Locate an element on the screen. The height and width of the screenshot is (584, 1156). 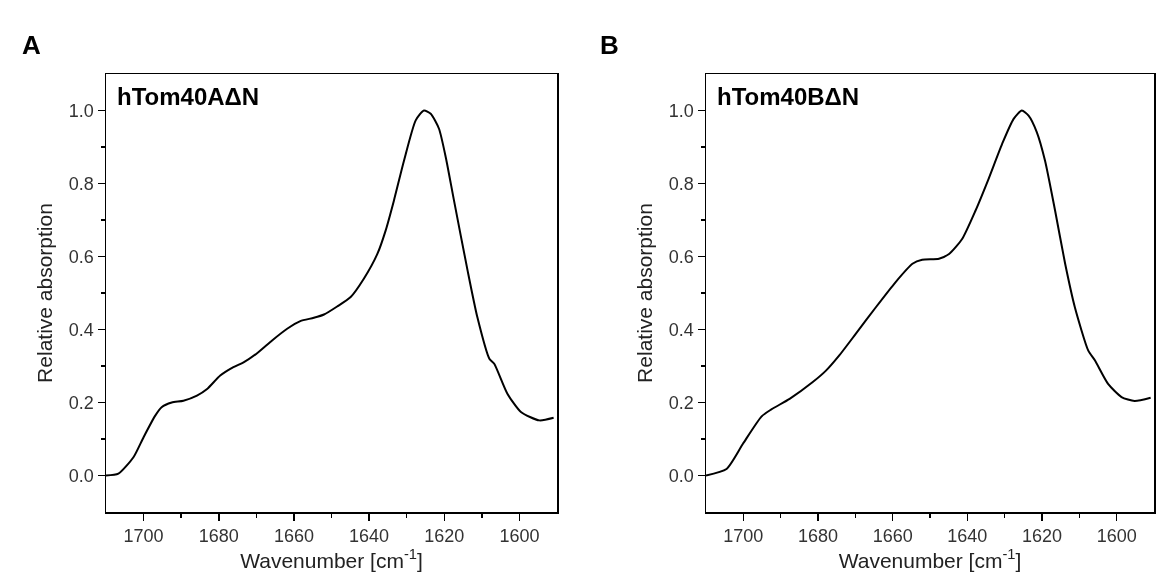
annotation: hTom40AΔN is located at coordinates (188, 96).